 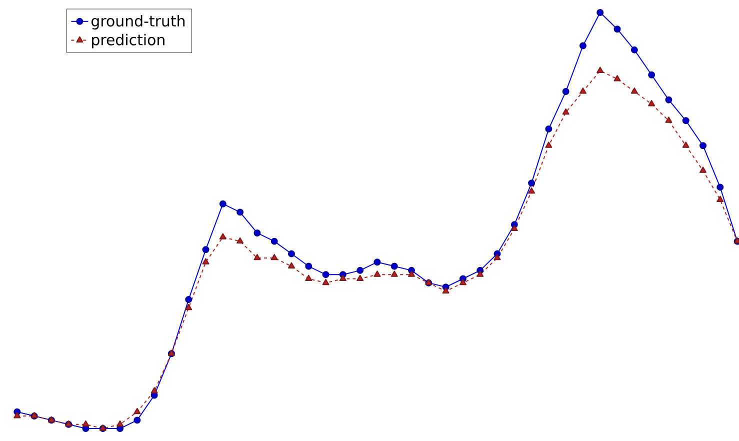 What do you see at coordinates (128, 41) in the screenshot?
I see `legend-label: prediction` at bounding box center [128, 41].